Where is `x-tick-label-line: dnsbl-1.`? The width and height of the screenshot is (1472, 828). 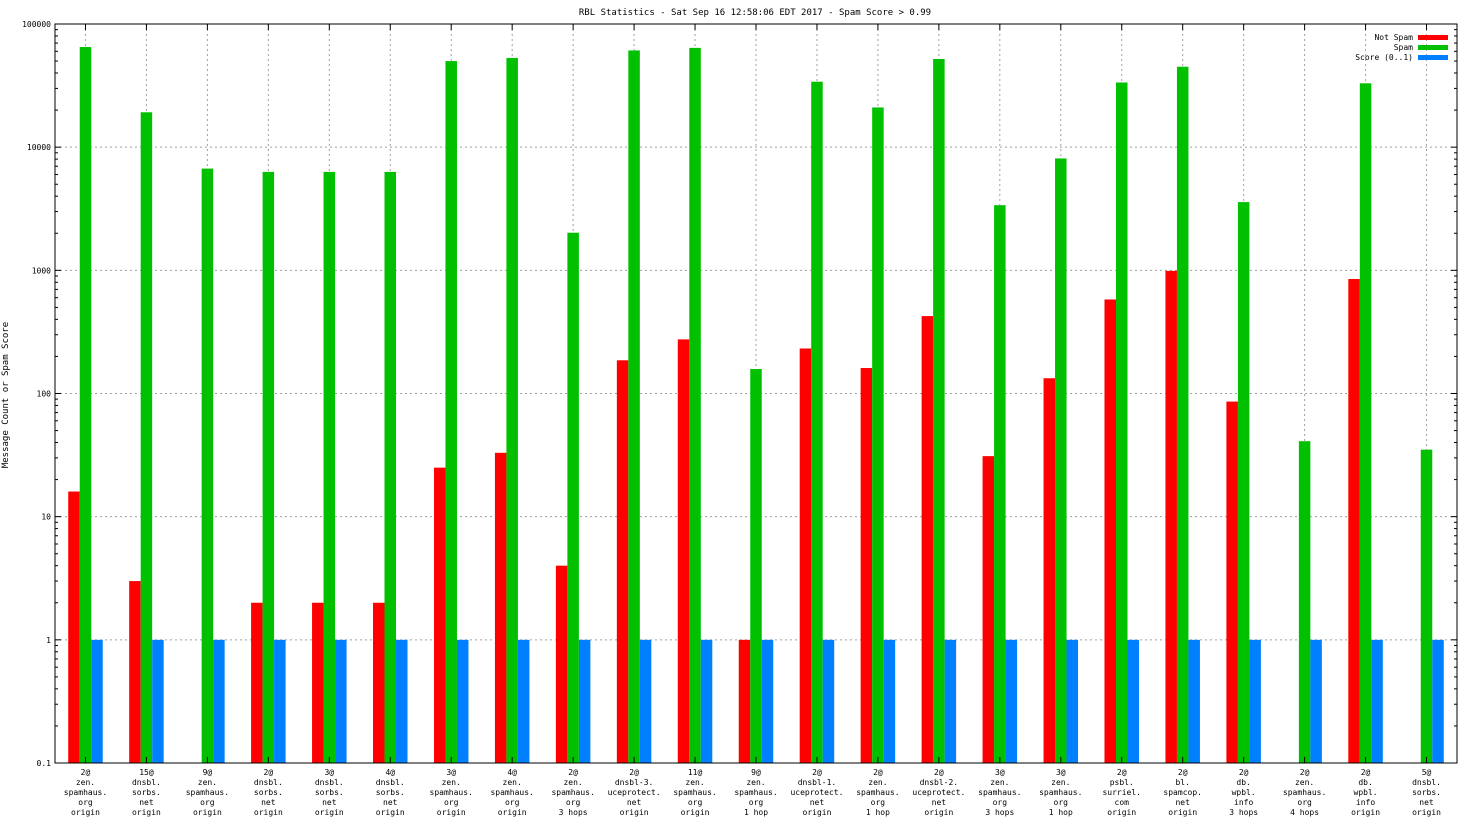 x-tick-label-line: dnsbl-1. is located at coordinates (817, 782).